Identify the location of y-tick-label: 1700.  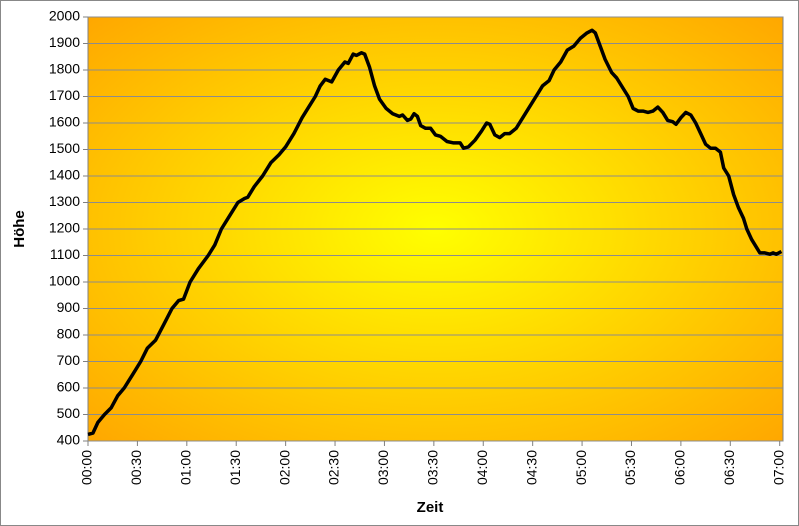
(64, 95).